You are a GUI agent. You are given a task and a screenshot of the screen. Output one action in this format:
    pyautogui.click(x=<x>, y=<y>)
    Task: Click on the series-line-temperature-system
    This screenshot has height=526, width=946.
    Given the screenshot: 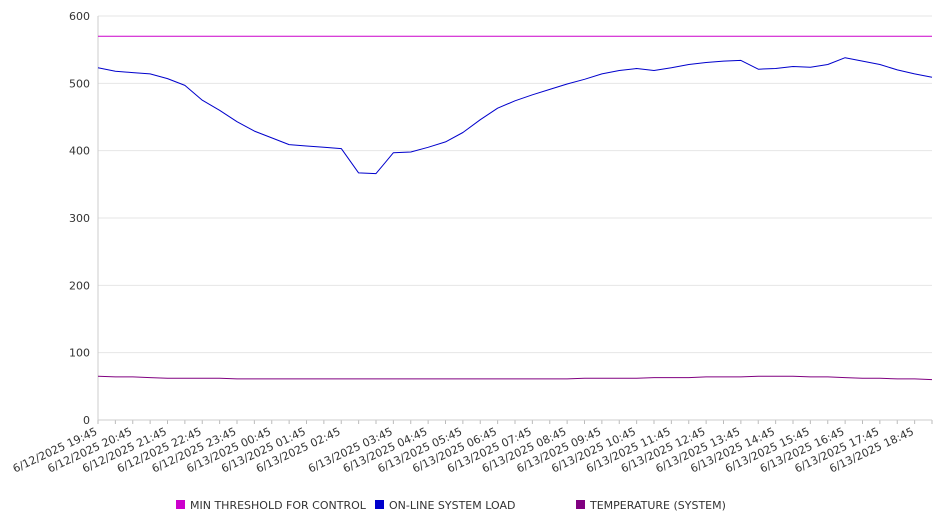 What is the action you would take?
    pyautogui.click(x=515, y=378)
    